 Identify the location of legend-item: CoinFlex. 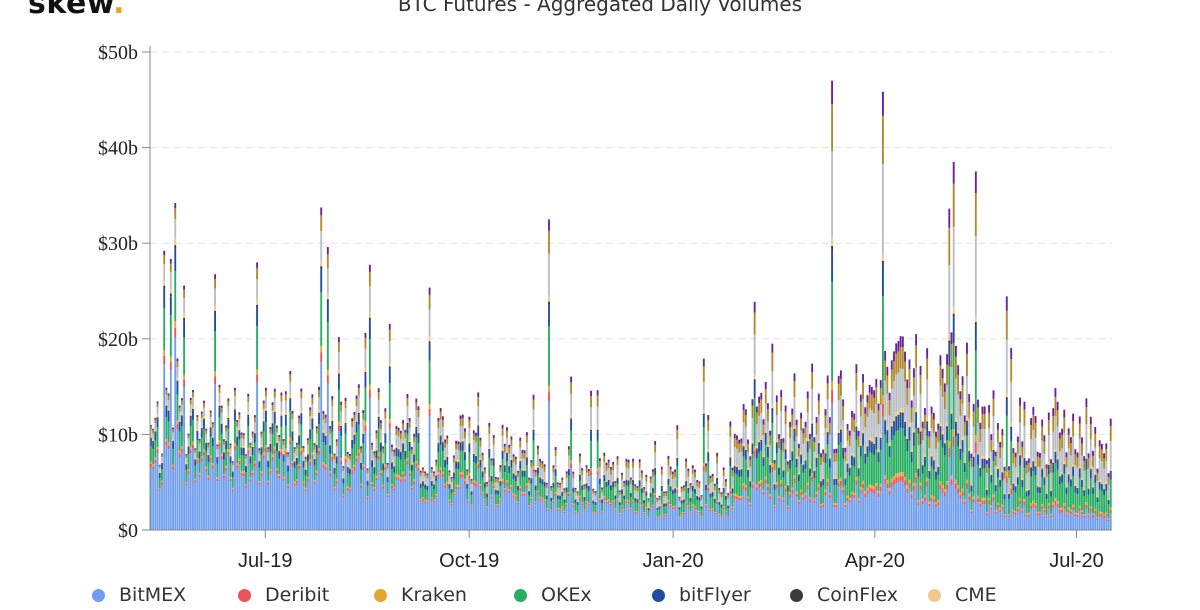
(844, 595).